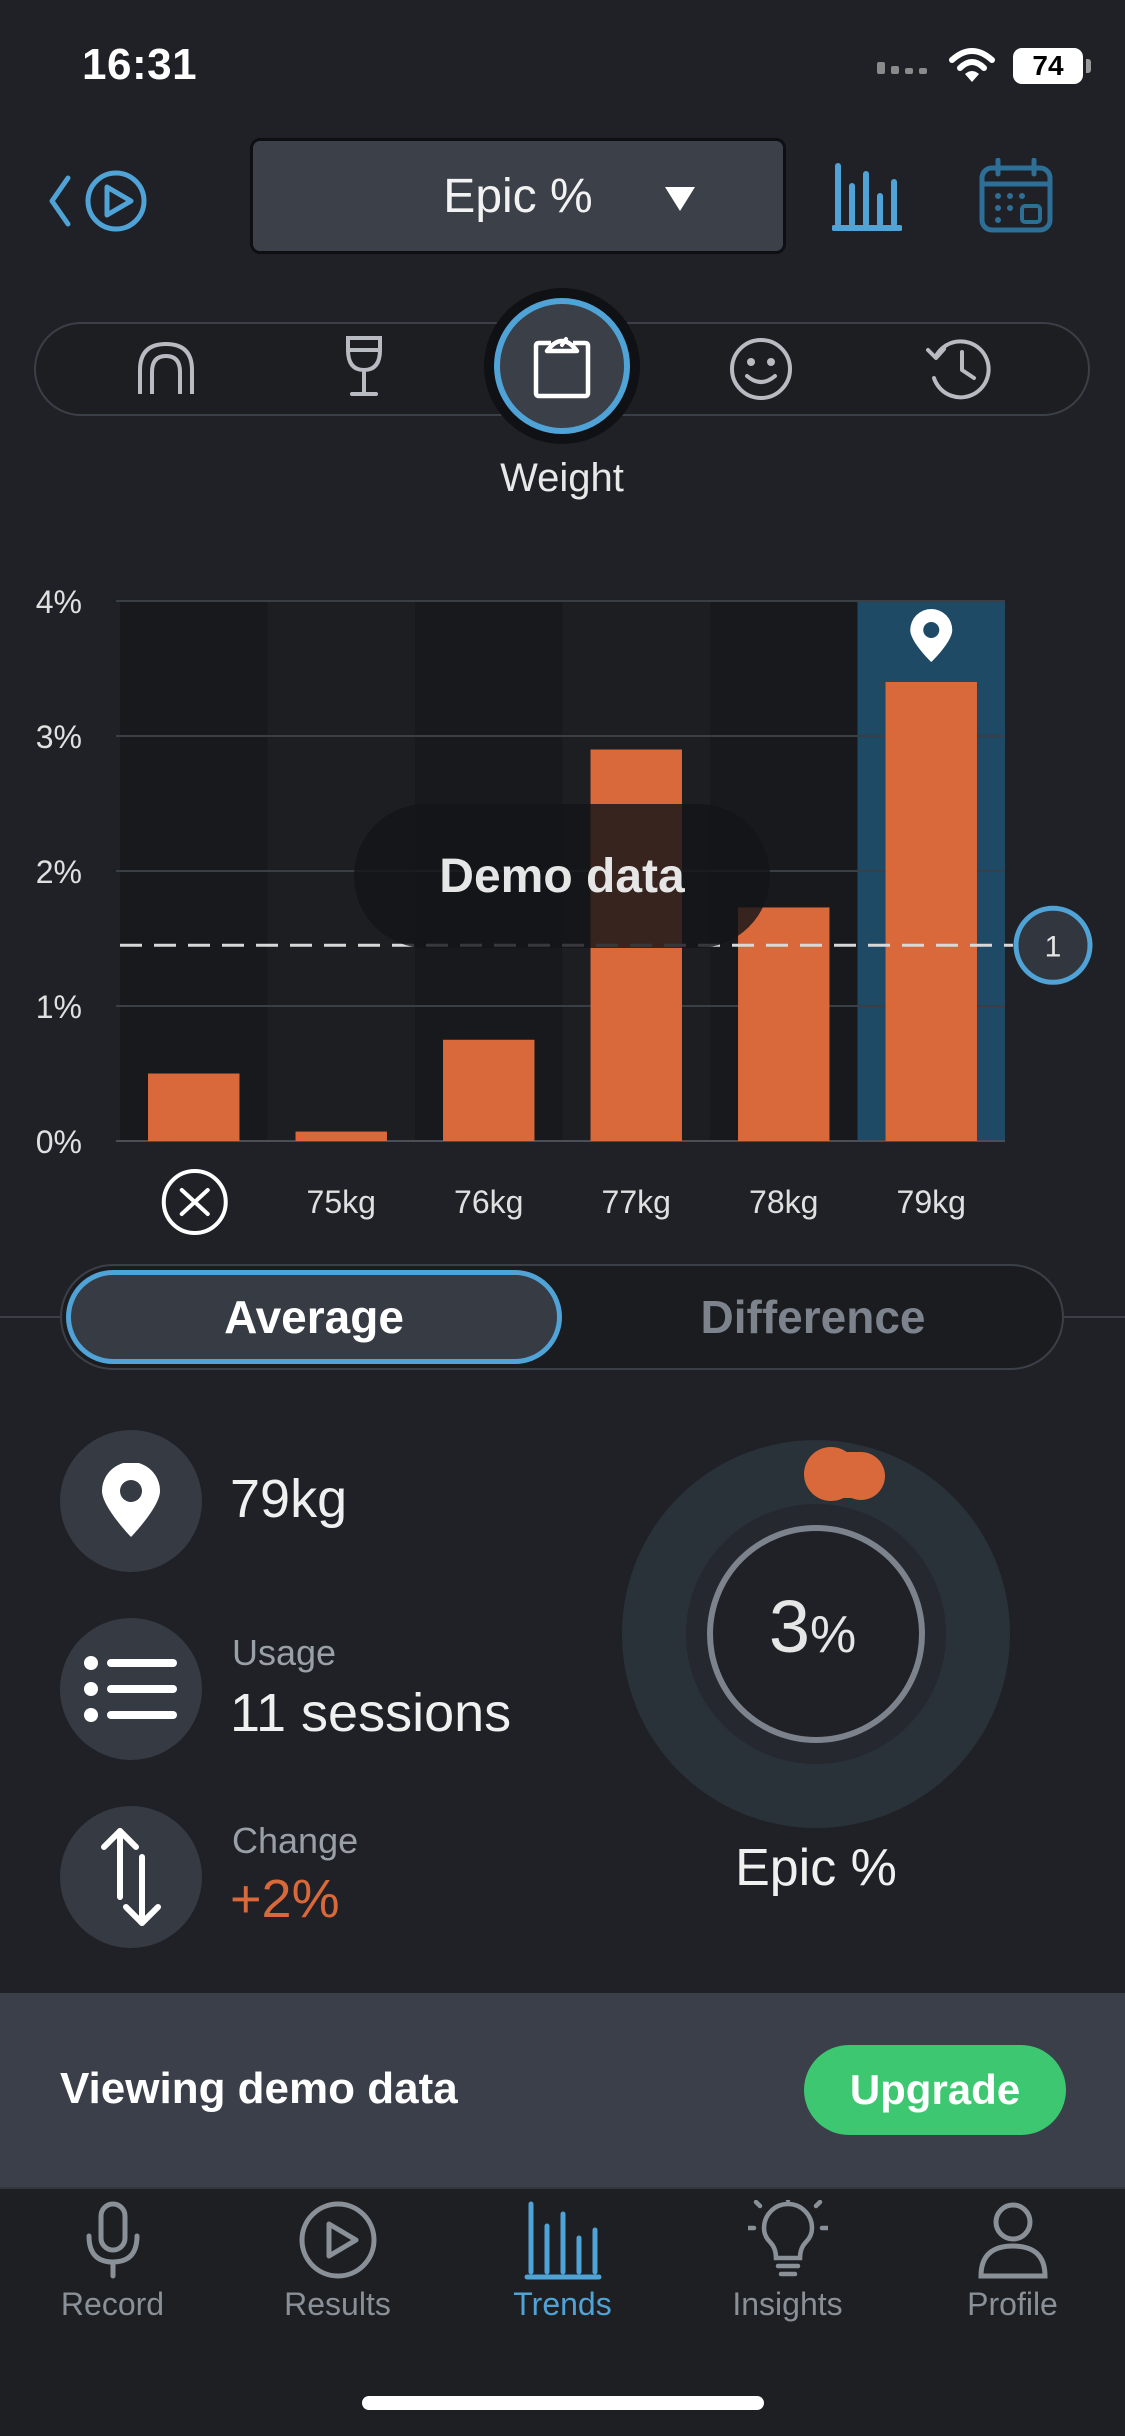 This screenshot has width=1125, height=2436. I want to click on y-tick-label: 0%, so click(59, 1142).